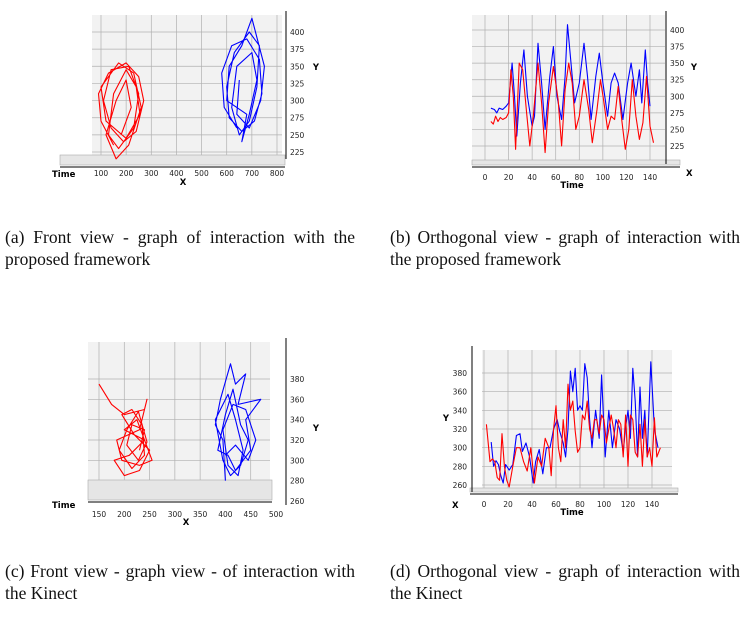 The image size is (747, 624). I want to click on x-tick-label: 450, so click(251, 514).